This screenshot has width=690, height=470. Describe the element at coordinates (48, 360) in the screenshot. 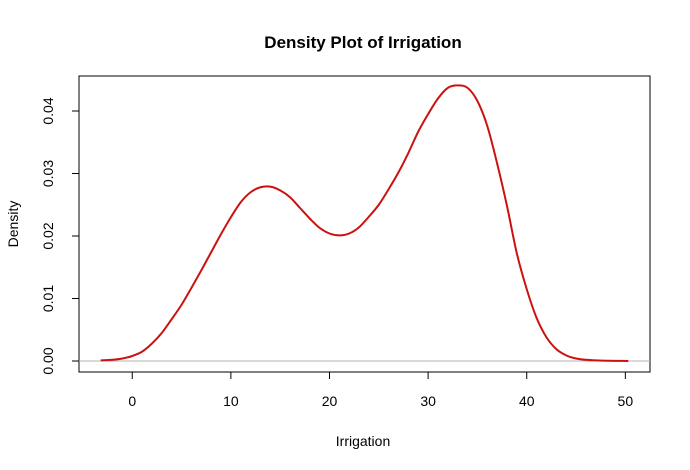

I see `y-tick-label: 0.00` at that location.